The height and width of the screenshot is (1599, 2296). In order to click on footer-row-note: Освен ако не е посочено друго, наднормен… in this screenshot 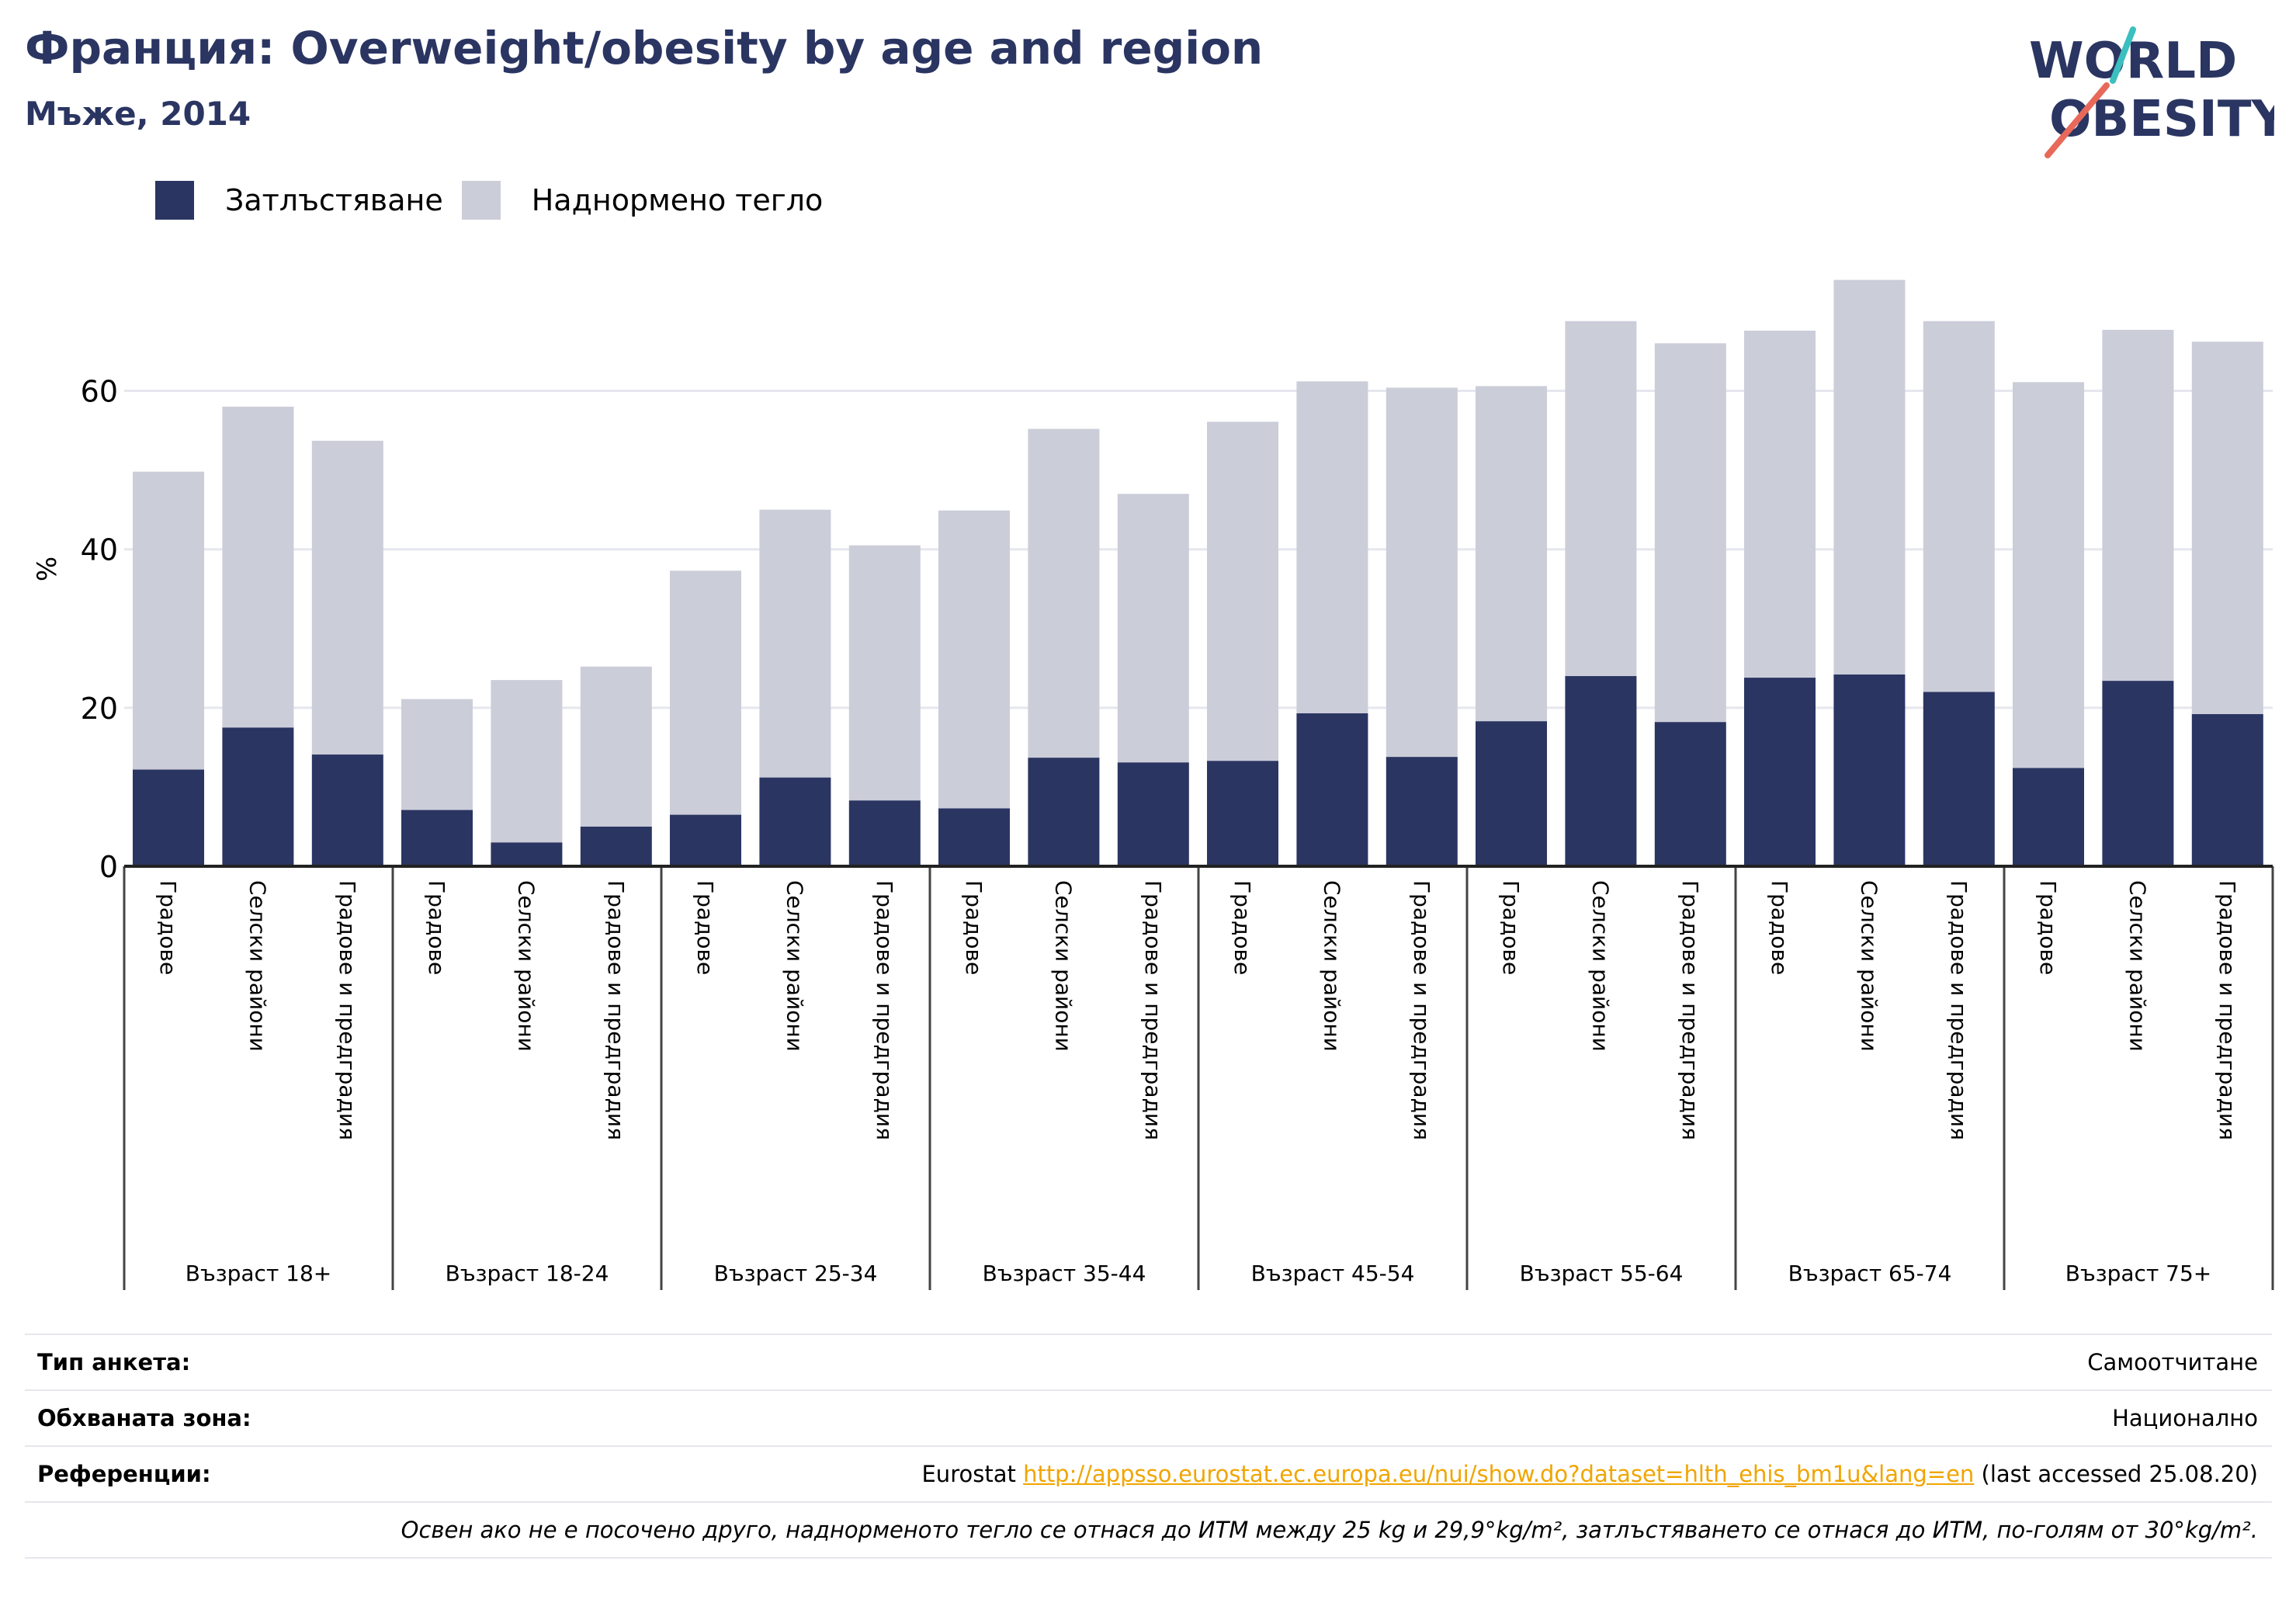, I will do `click(1148, 1530)`.